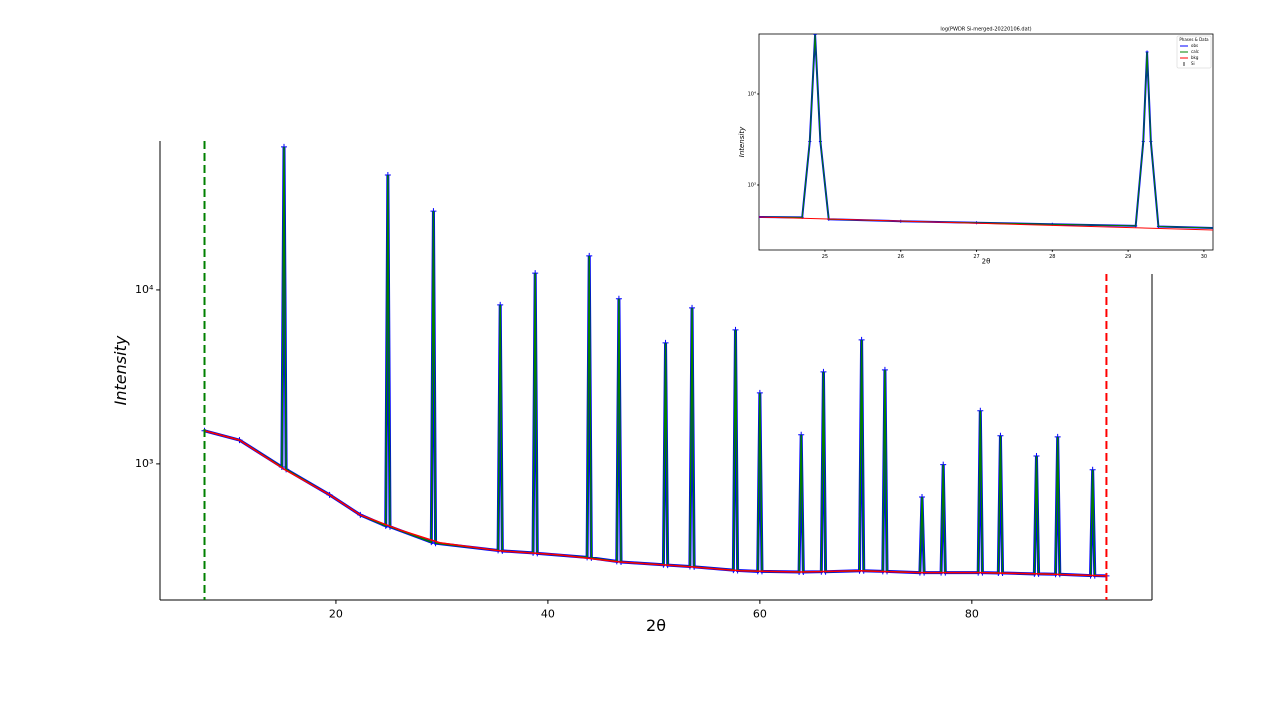 The height and width of the screenshot is (720, 1280). Describe the element at coordinates (336, 613) in the screenshot. I see `x-tick-label: 20` at that location.